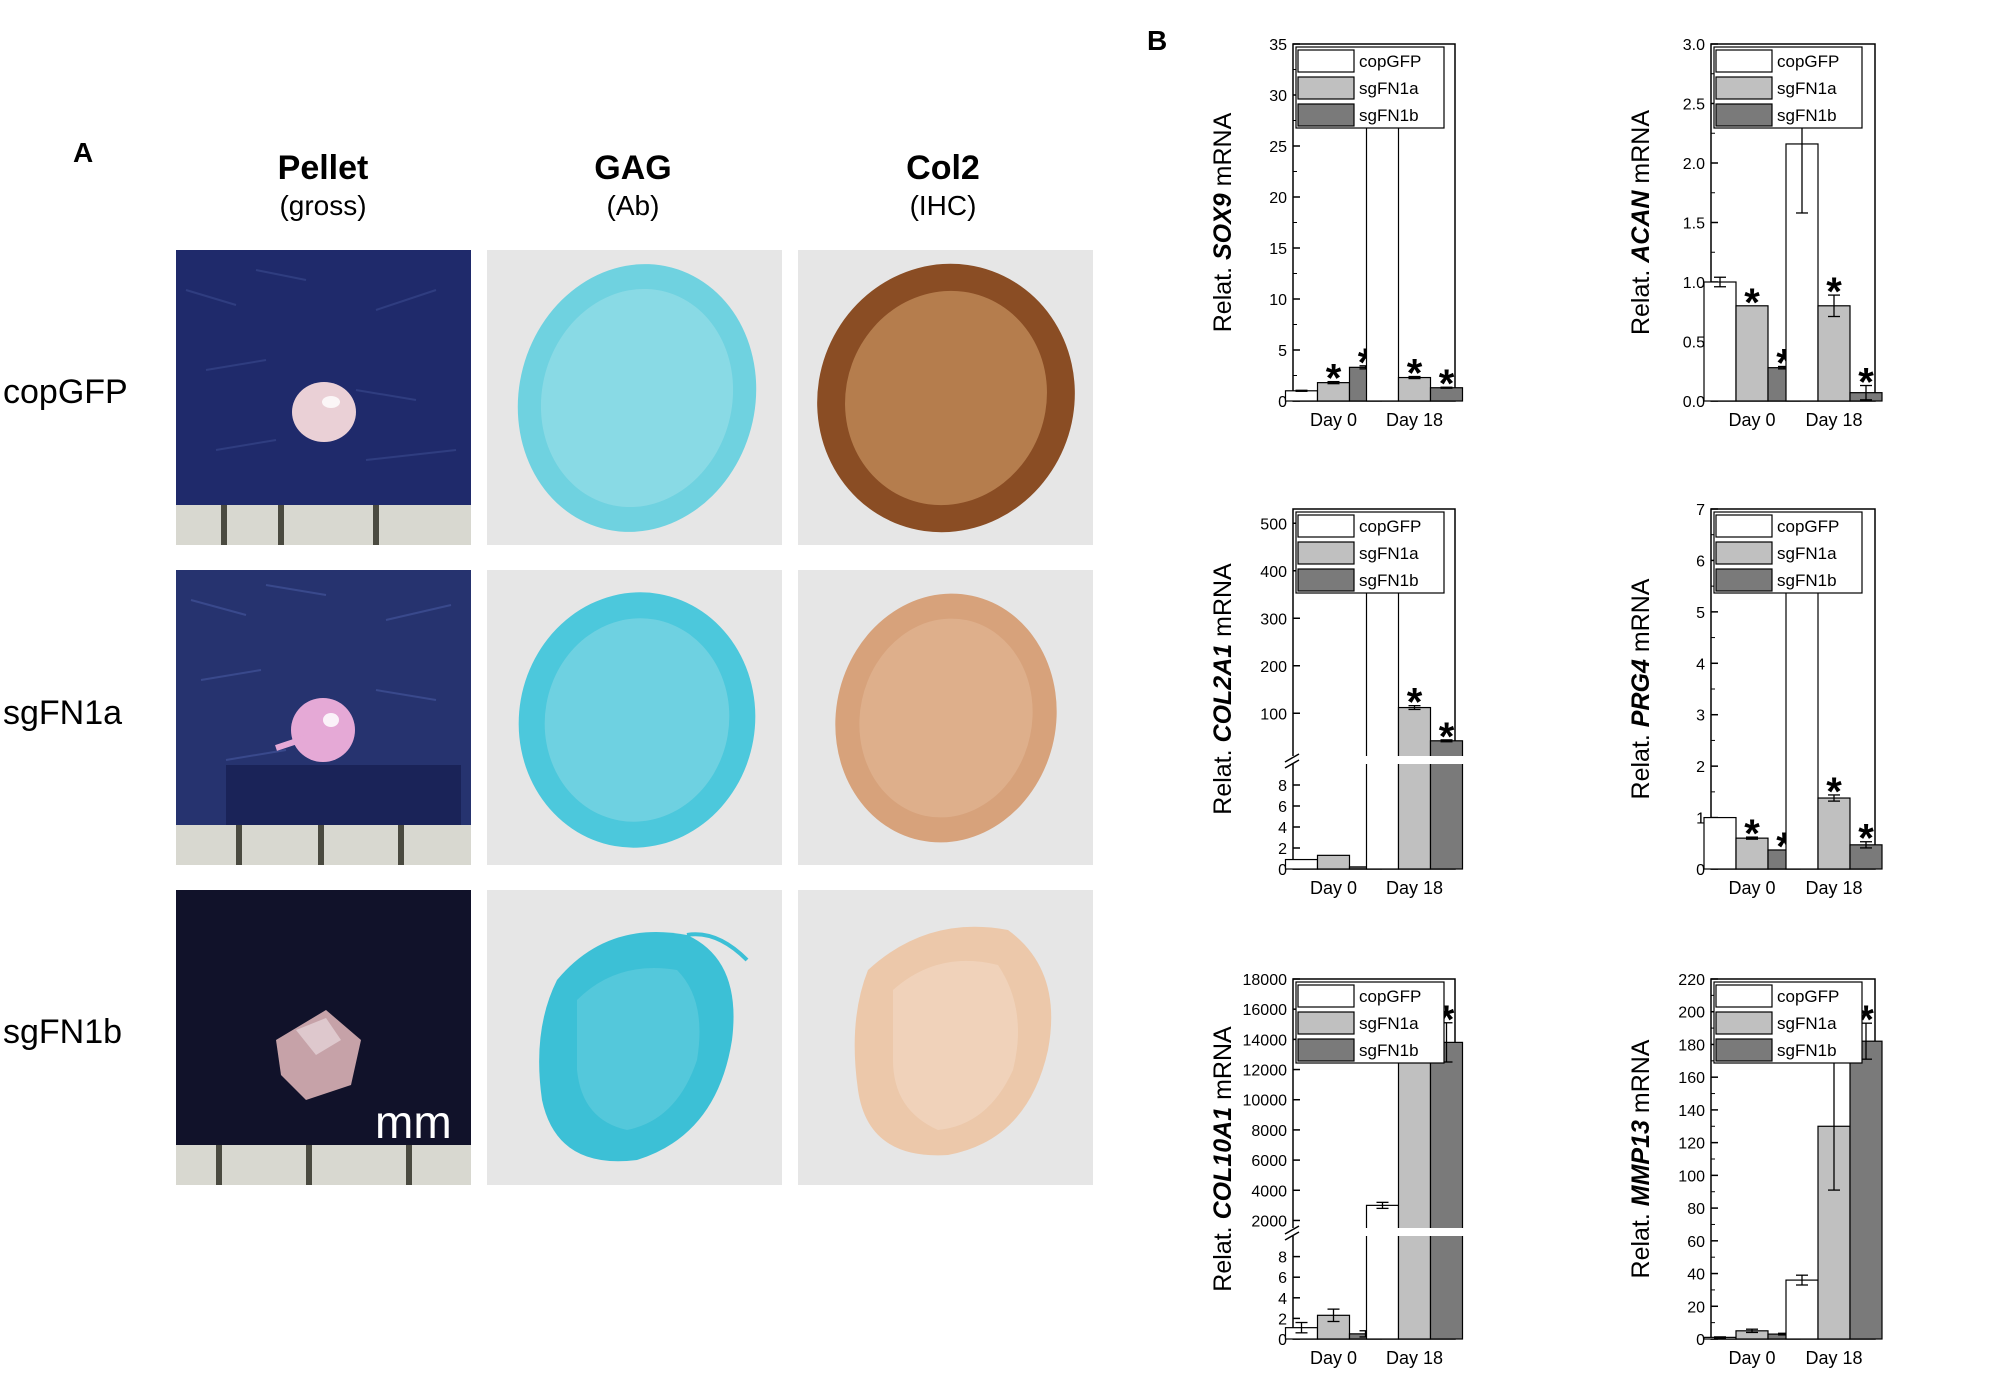  What do you see at coordinates (1269, 1161) in the screenshot?
I see `y-tick-label: 6000` at bounding box center [1269, 1161].